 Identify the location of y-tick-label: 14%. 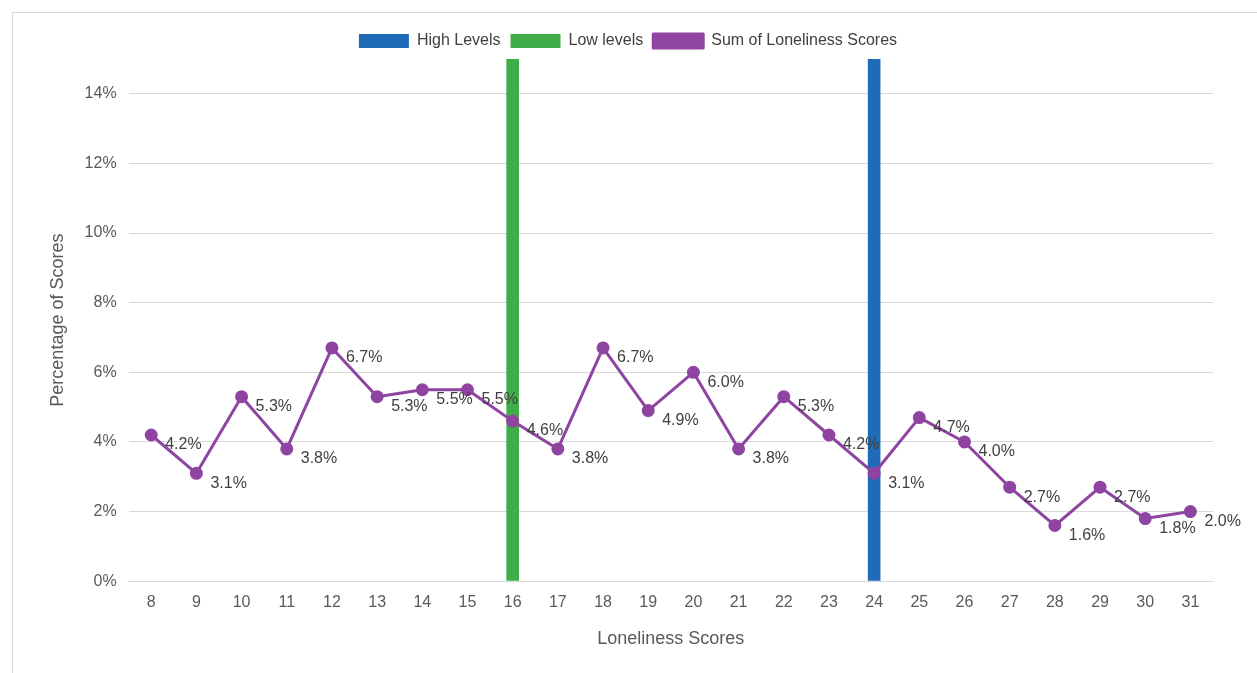
(100, 93).